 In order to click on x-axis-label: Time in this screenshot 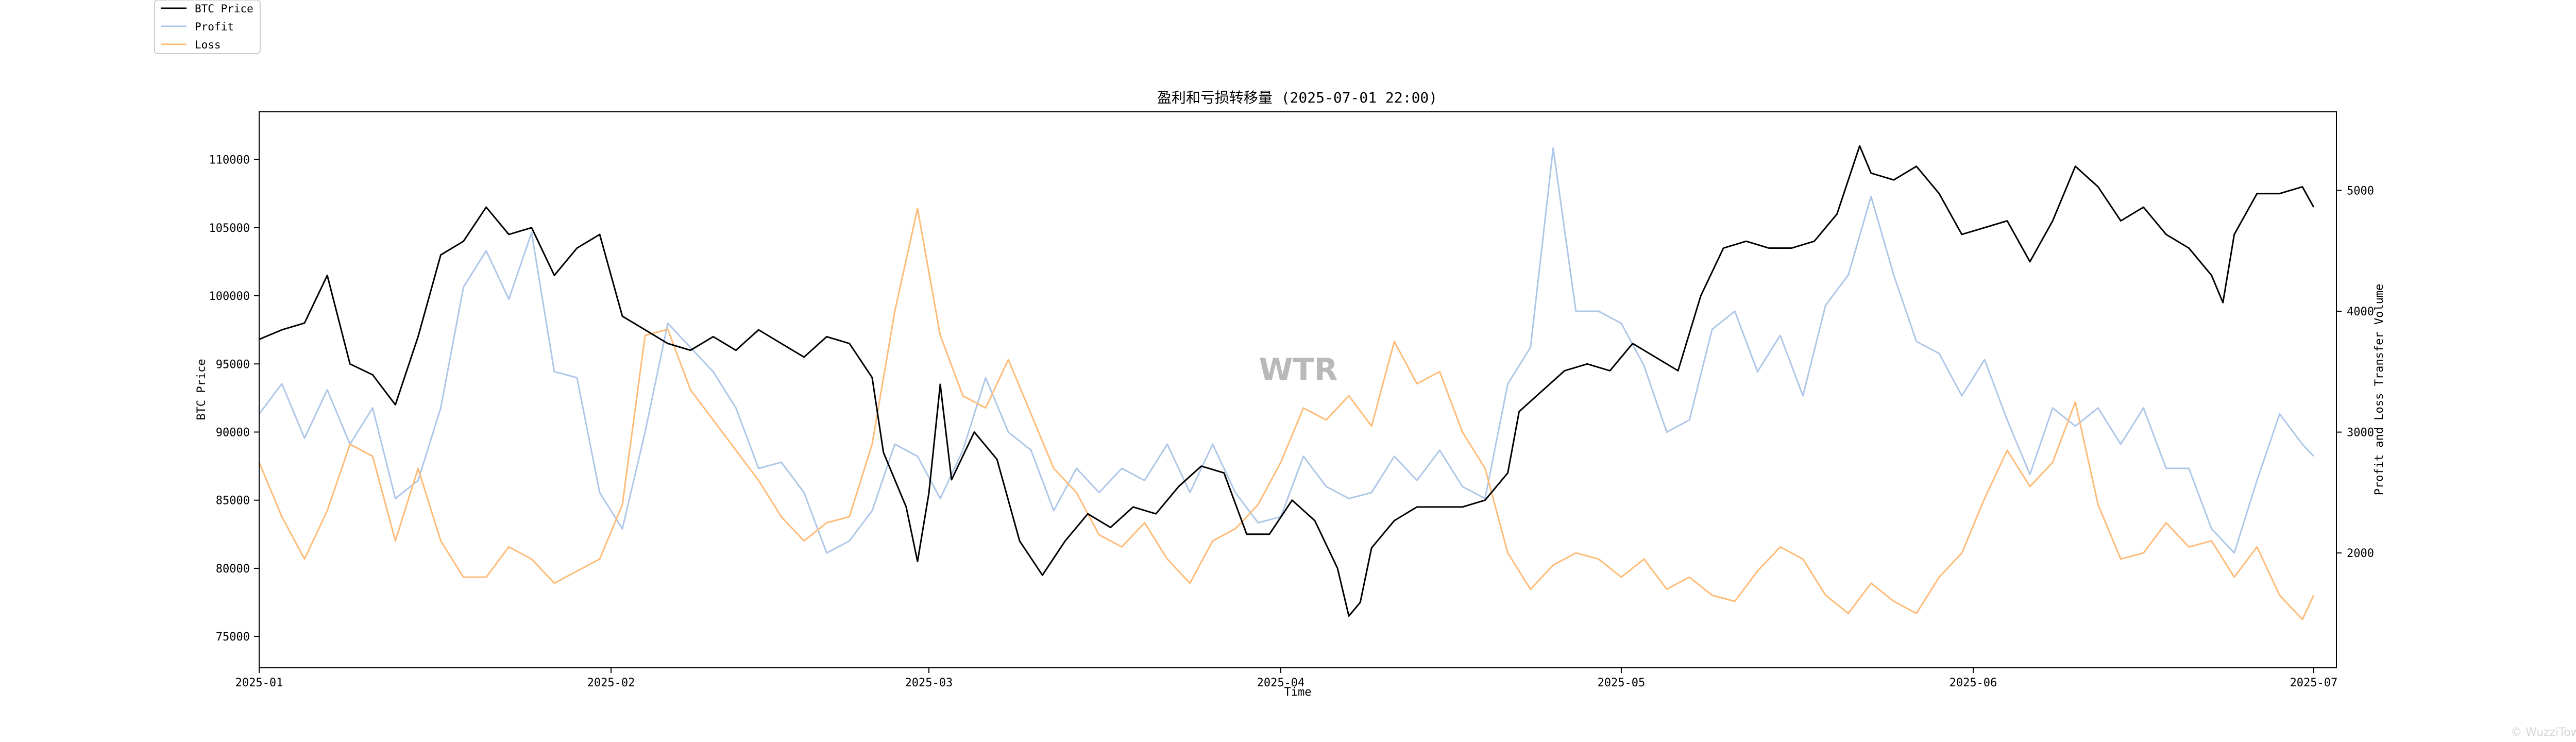, I will do `click(1298, 692)`.